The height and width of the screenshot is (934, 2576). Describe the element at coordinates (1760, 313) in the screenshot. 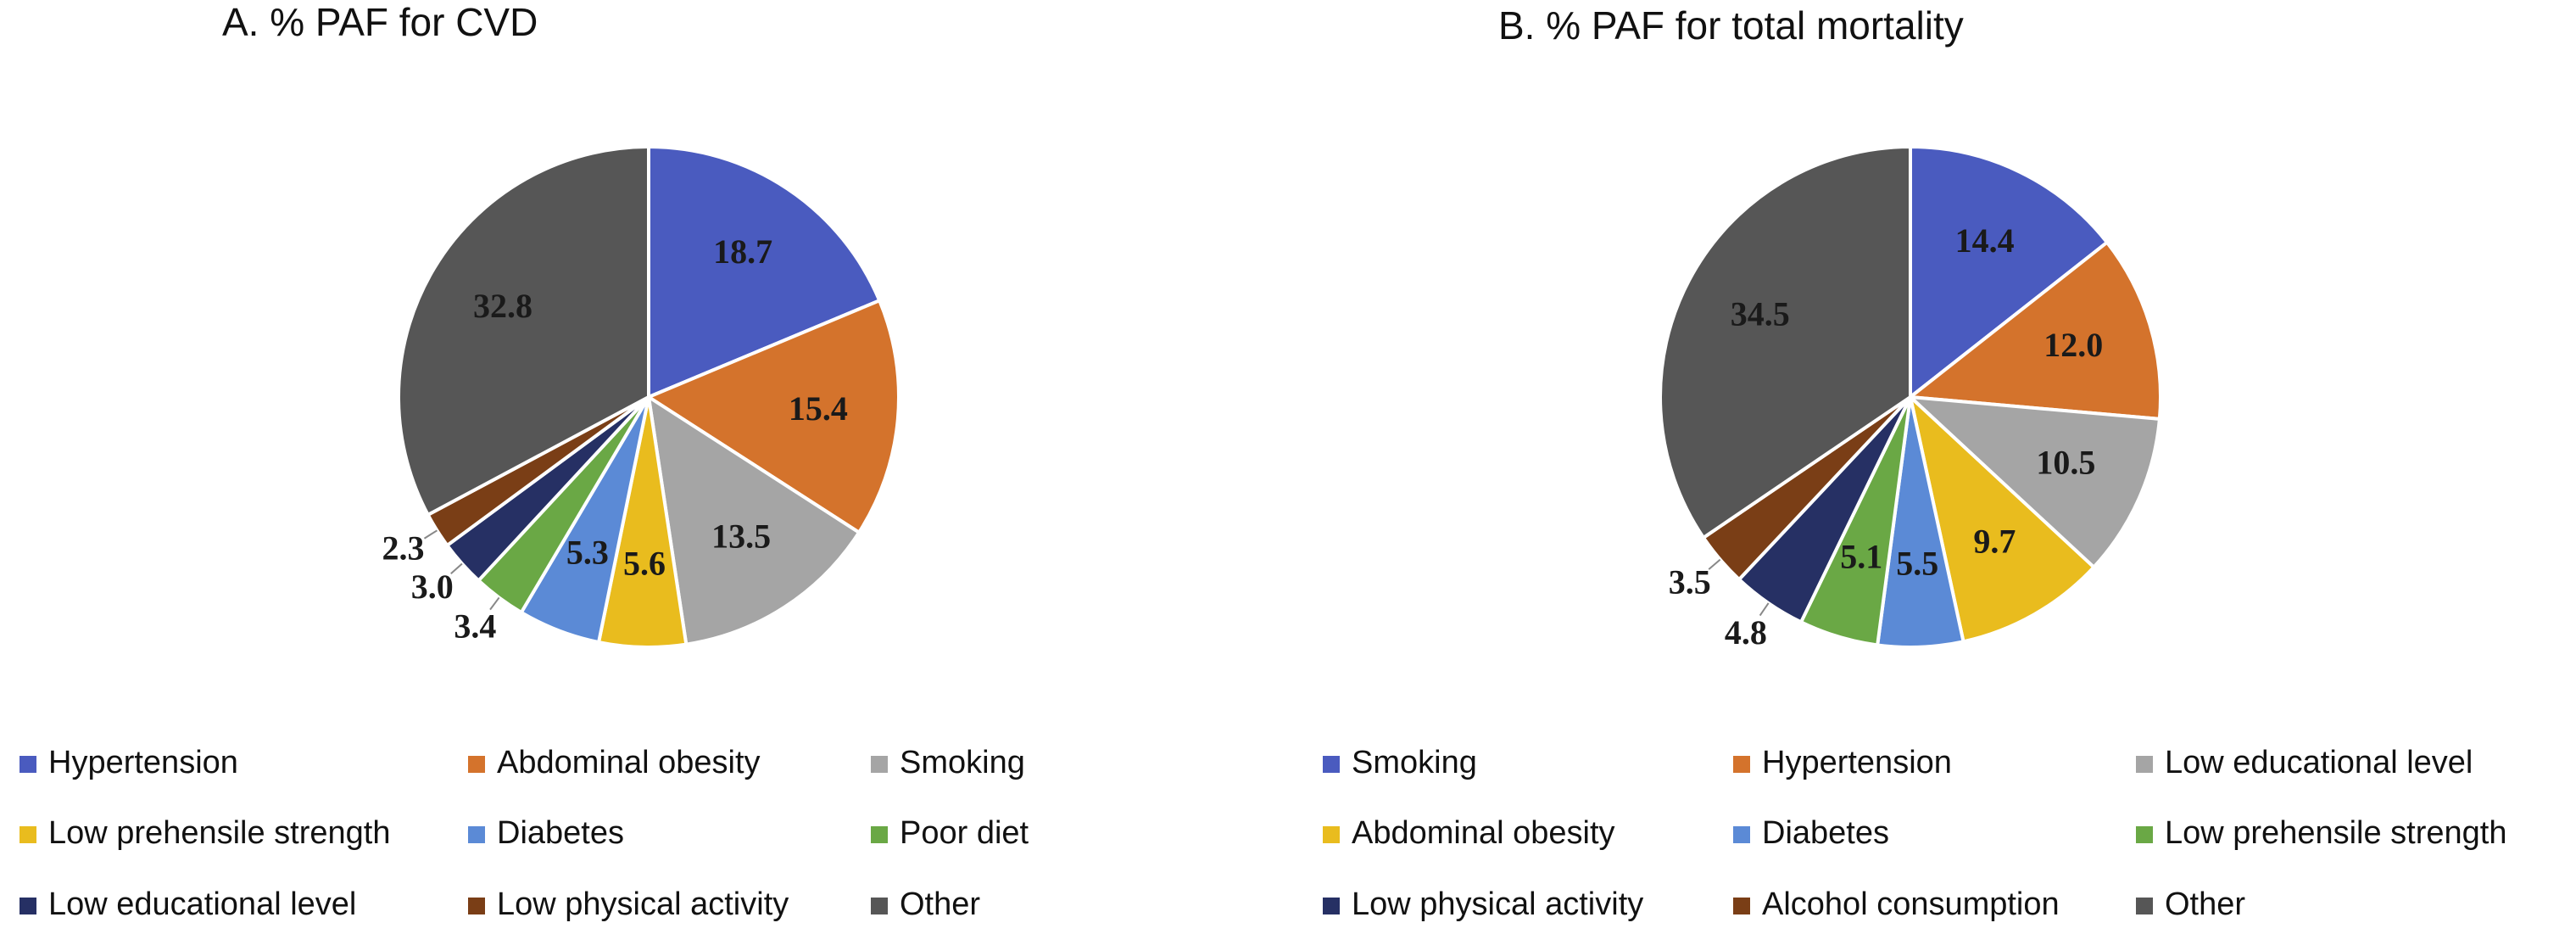

I see `value-label: 34.5` at that location.